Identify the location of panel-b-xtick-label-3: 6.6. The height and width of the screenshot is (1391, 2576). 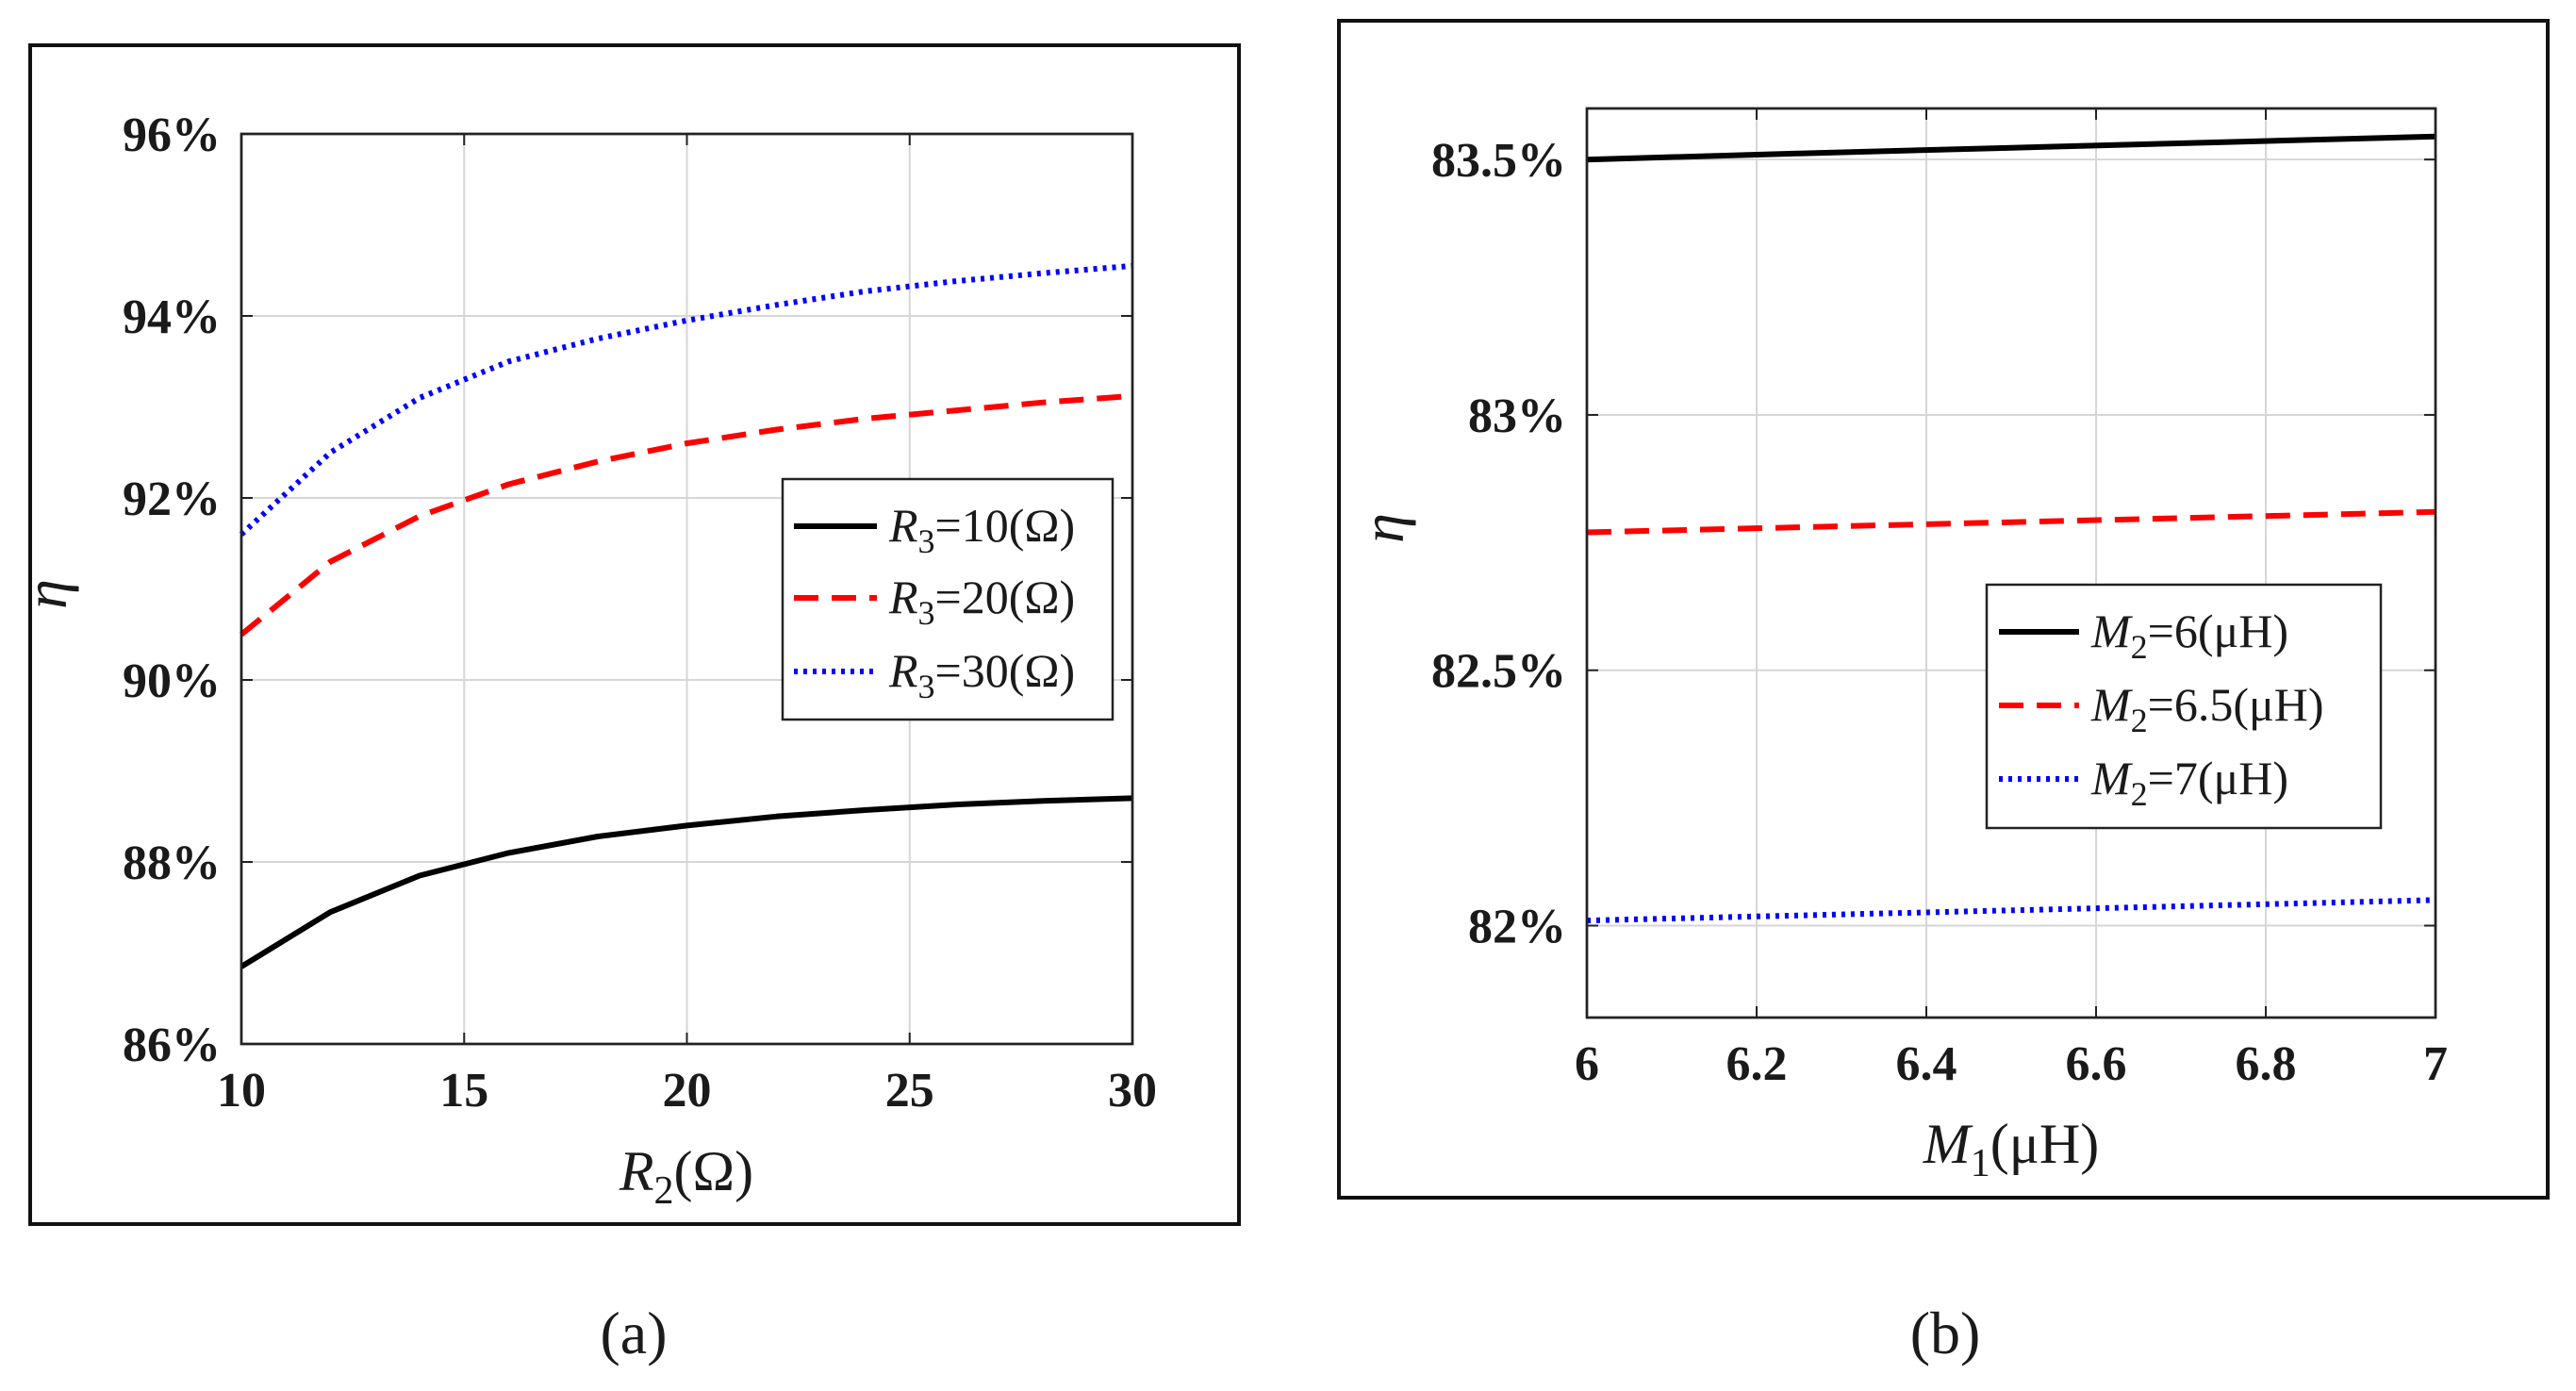
(2096, 1064).